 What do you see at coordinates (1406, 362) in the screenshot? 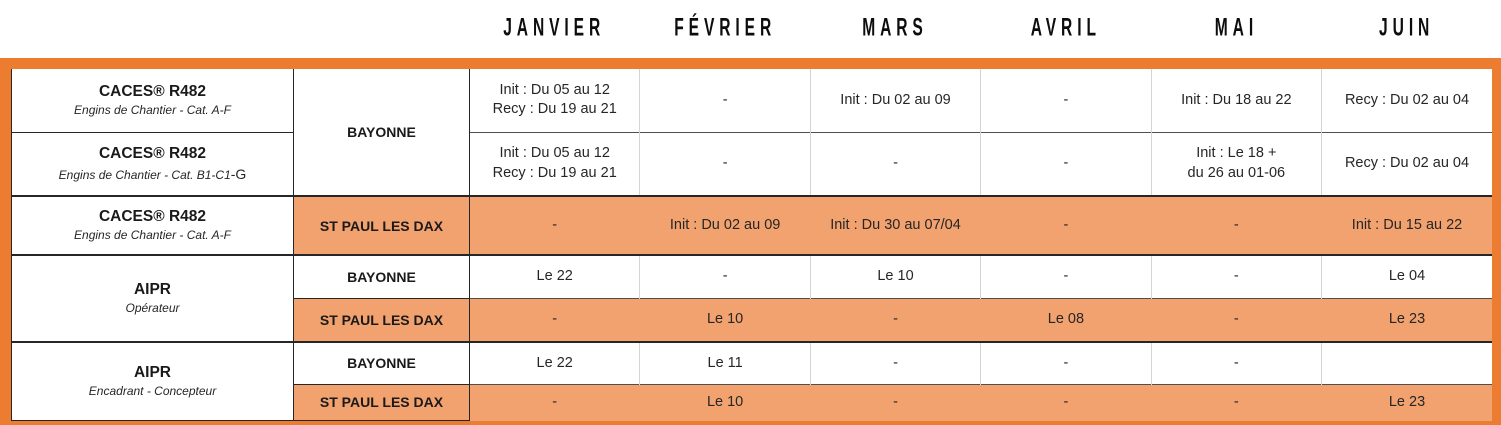
I see `schedule-cell` at bounding box center [1406, 362].